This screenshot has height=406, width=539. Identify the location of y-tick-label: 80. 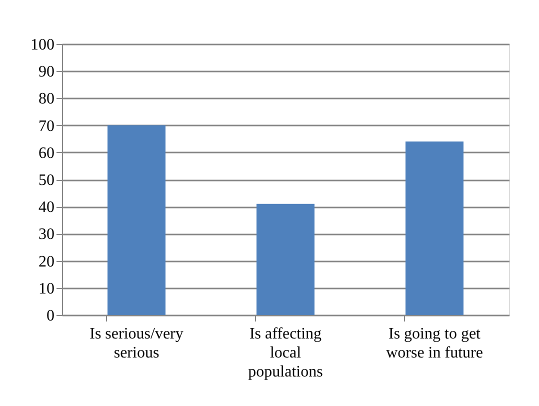
(46, 99).